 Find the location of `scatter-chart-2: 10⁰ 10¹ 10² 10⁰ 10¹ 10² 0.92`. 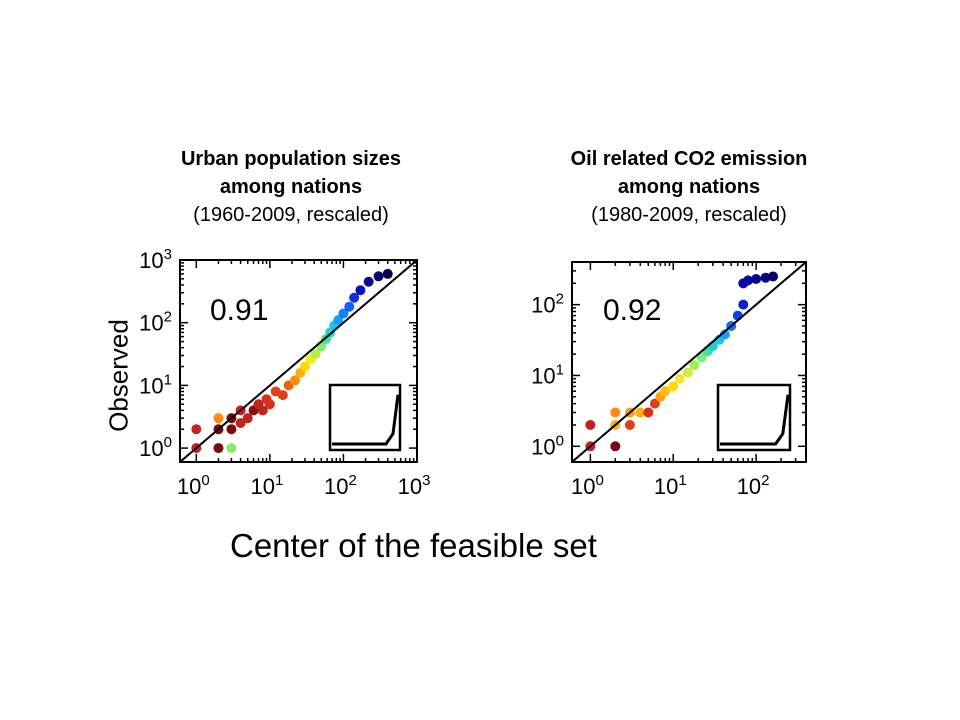

scatter-chart-2: 10⁰ 10¹ 10² 10⁰ 10¹ 10² 0.92 is located at coordinates (669, 380).